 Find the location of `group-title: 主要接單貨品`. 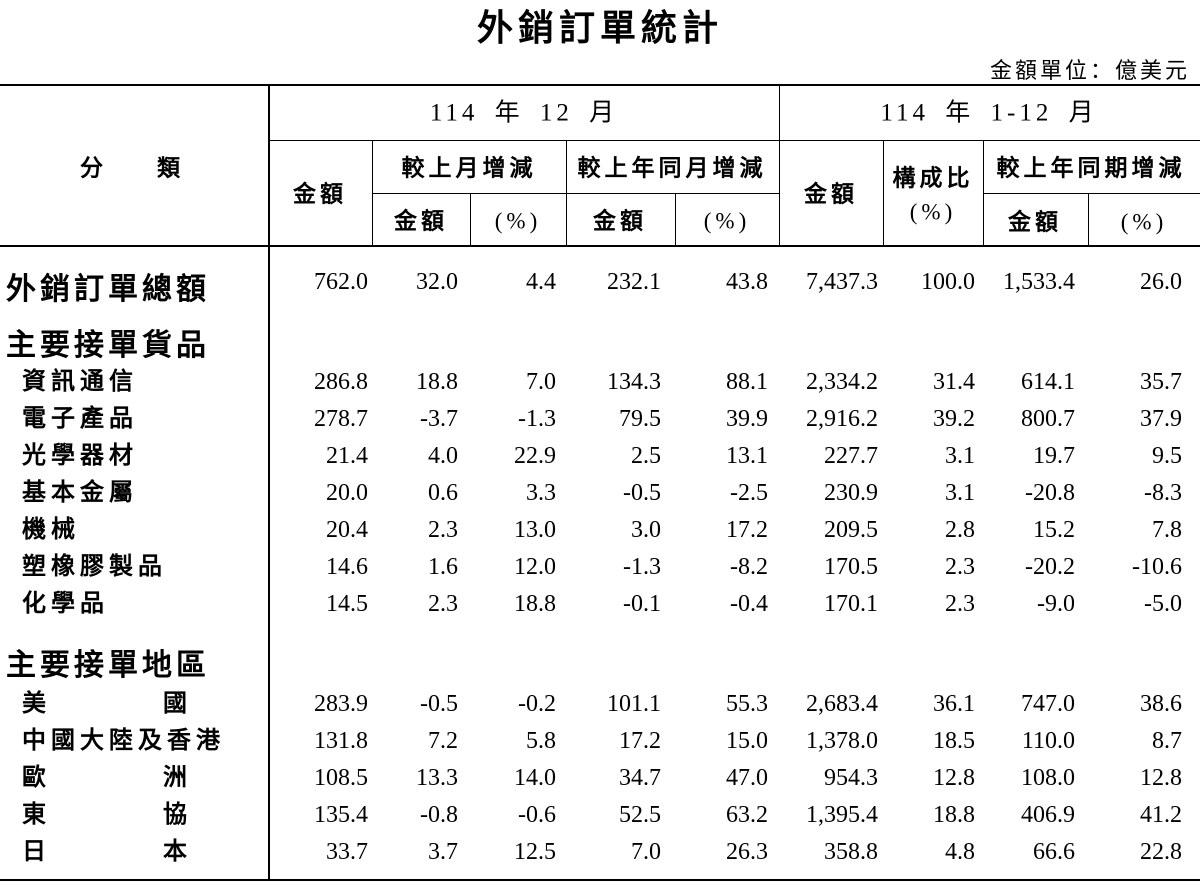

group-title: 主要接單貨品 is located at coordinates (108, 345).